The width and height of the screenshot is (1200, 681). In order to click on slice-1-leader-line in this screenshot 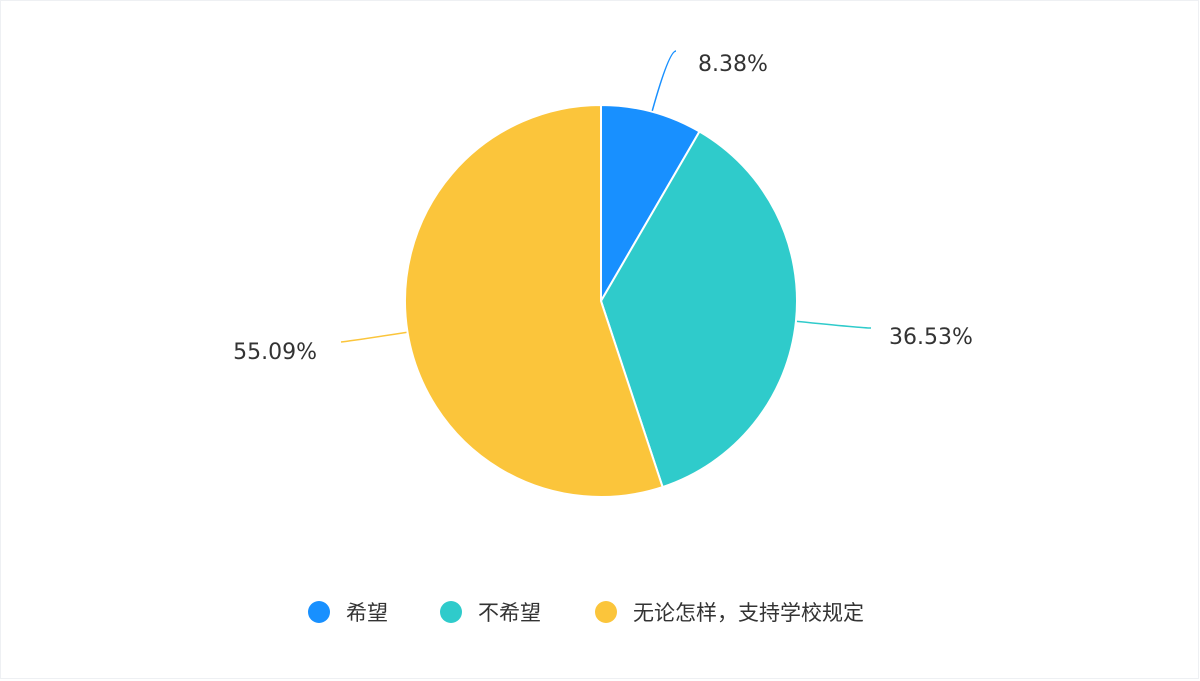, I will do `click(664, 80)`.